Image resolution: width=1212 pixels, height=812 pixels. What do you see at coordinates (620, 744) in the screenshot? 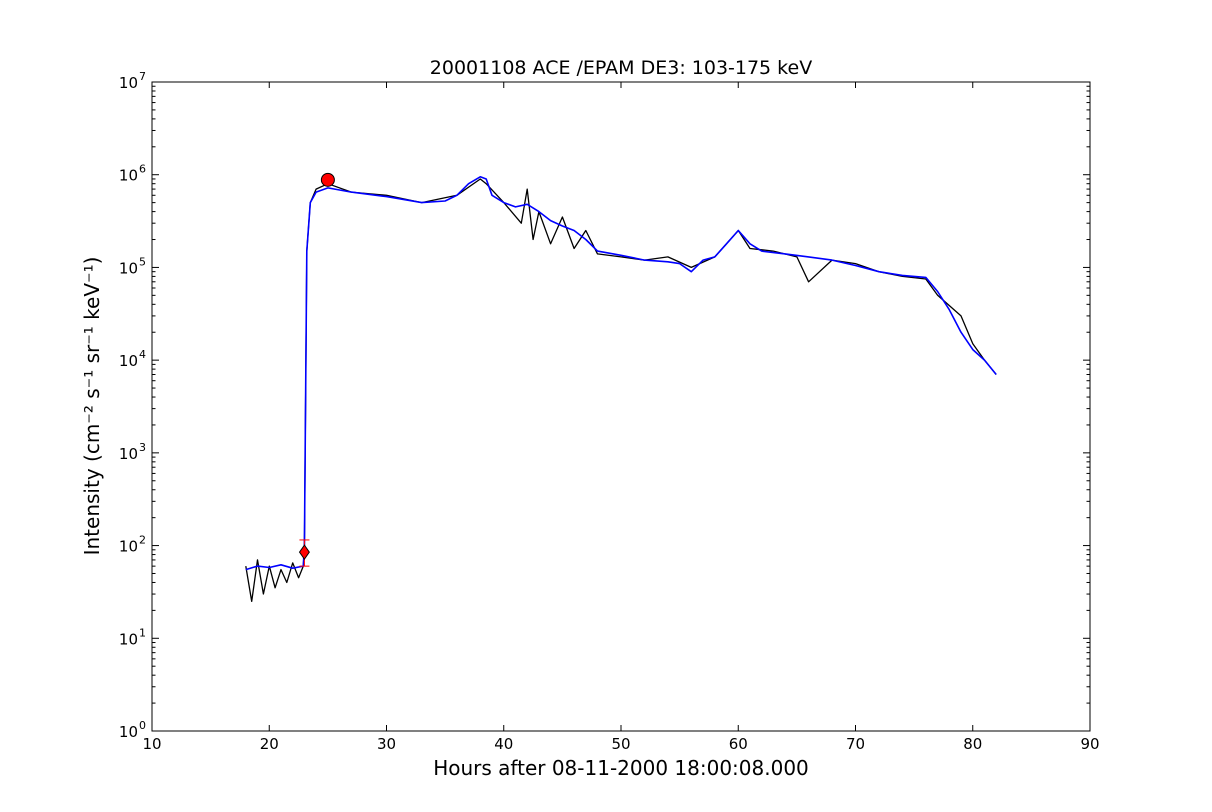
I see `x-tick-label: 50` at bounding box center [620, 744].